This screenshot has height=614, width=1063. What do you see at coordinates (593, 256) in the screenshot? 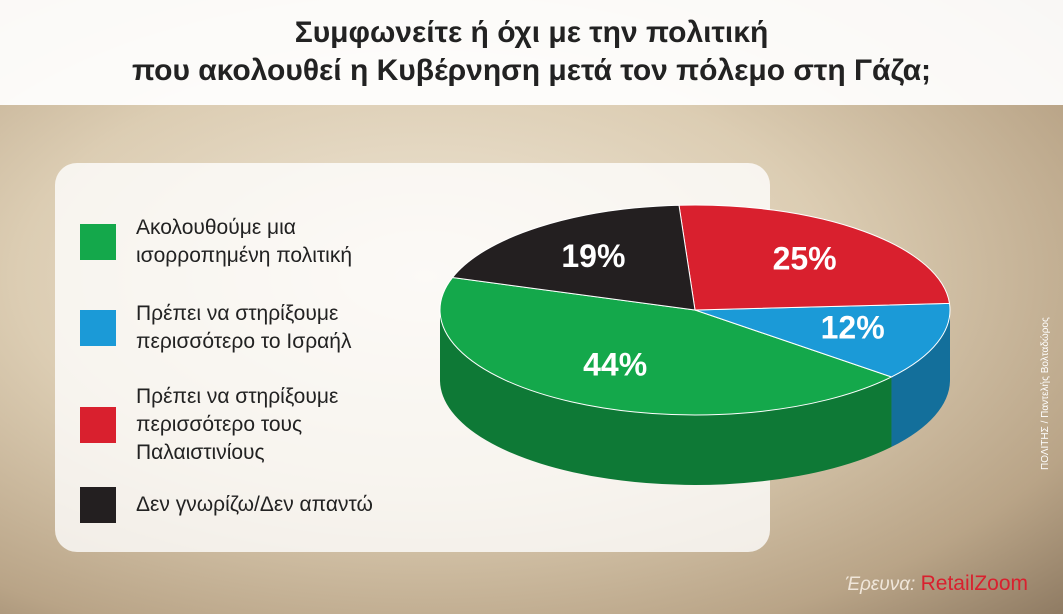
I see `data-label: 19%` at bounding box center [593, 256].